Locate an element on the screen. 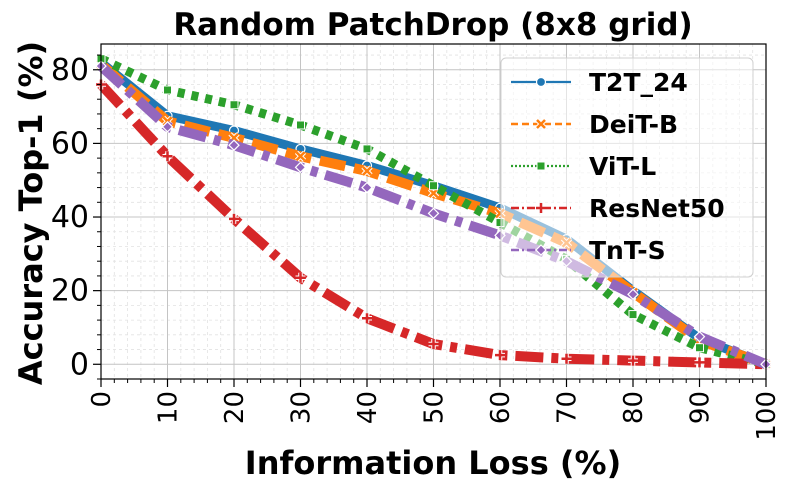  x-tick-label: 30 is located at coordinates (302, 407).